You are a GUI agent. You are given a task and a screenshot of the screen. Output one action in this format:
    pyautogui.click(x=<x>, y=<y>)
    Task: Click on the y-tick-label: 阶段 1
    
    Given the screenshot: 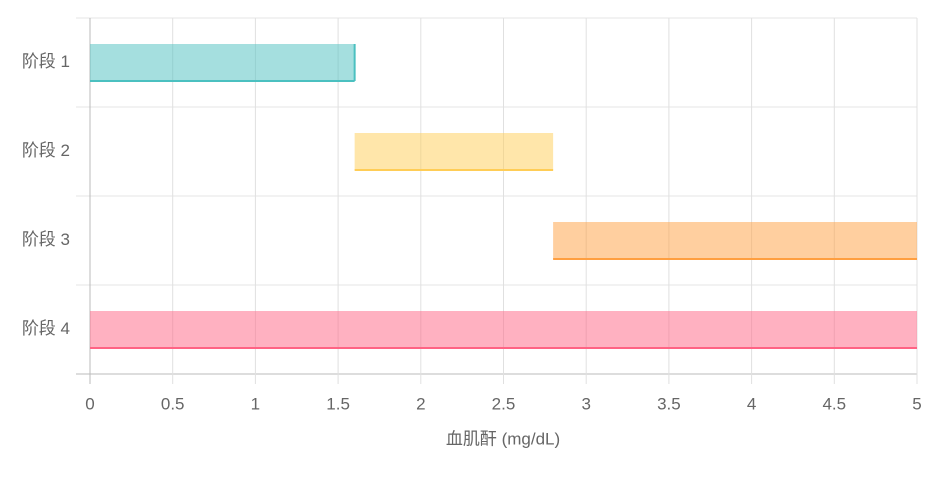 What is the action you would take?
    pyautogui.click(x=46, y=61)
    